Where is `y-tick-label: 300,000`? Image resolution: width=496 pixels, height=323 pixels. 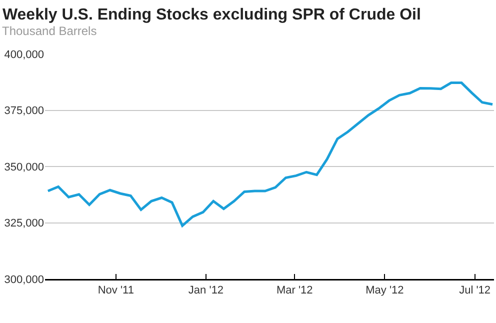
y-tick-label: 300,000 is located at coordinates (24, 280).